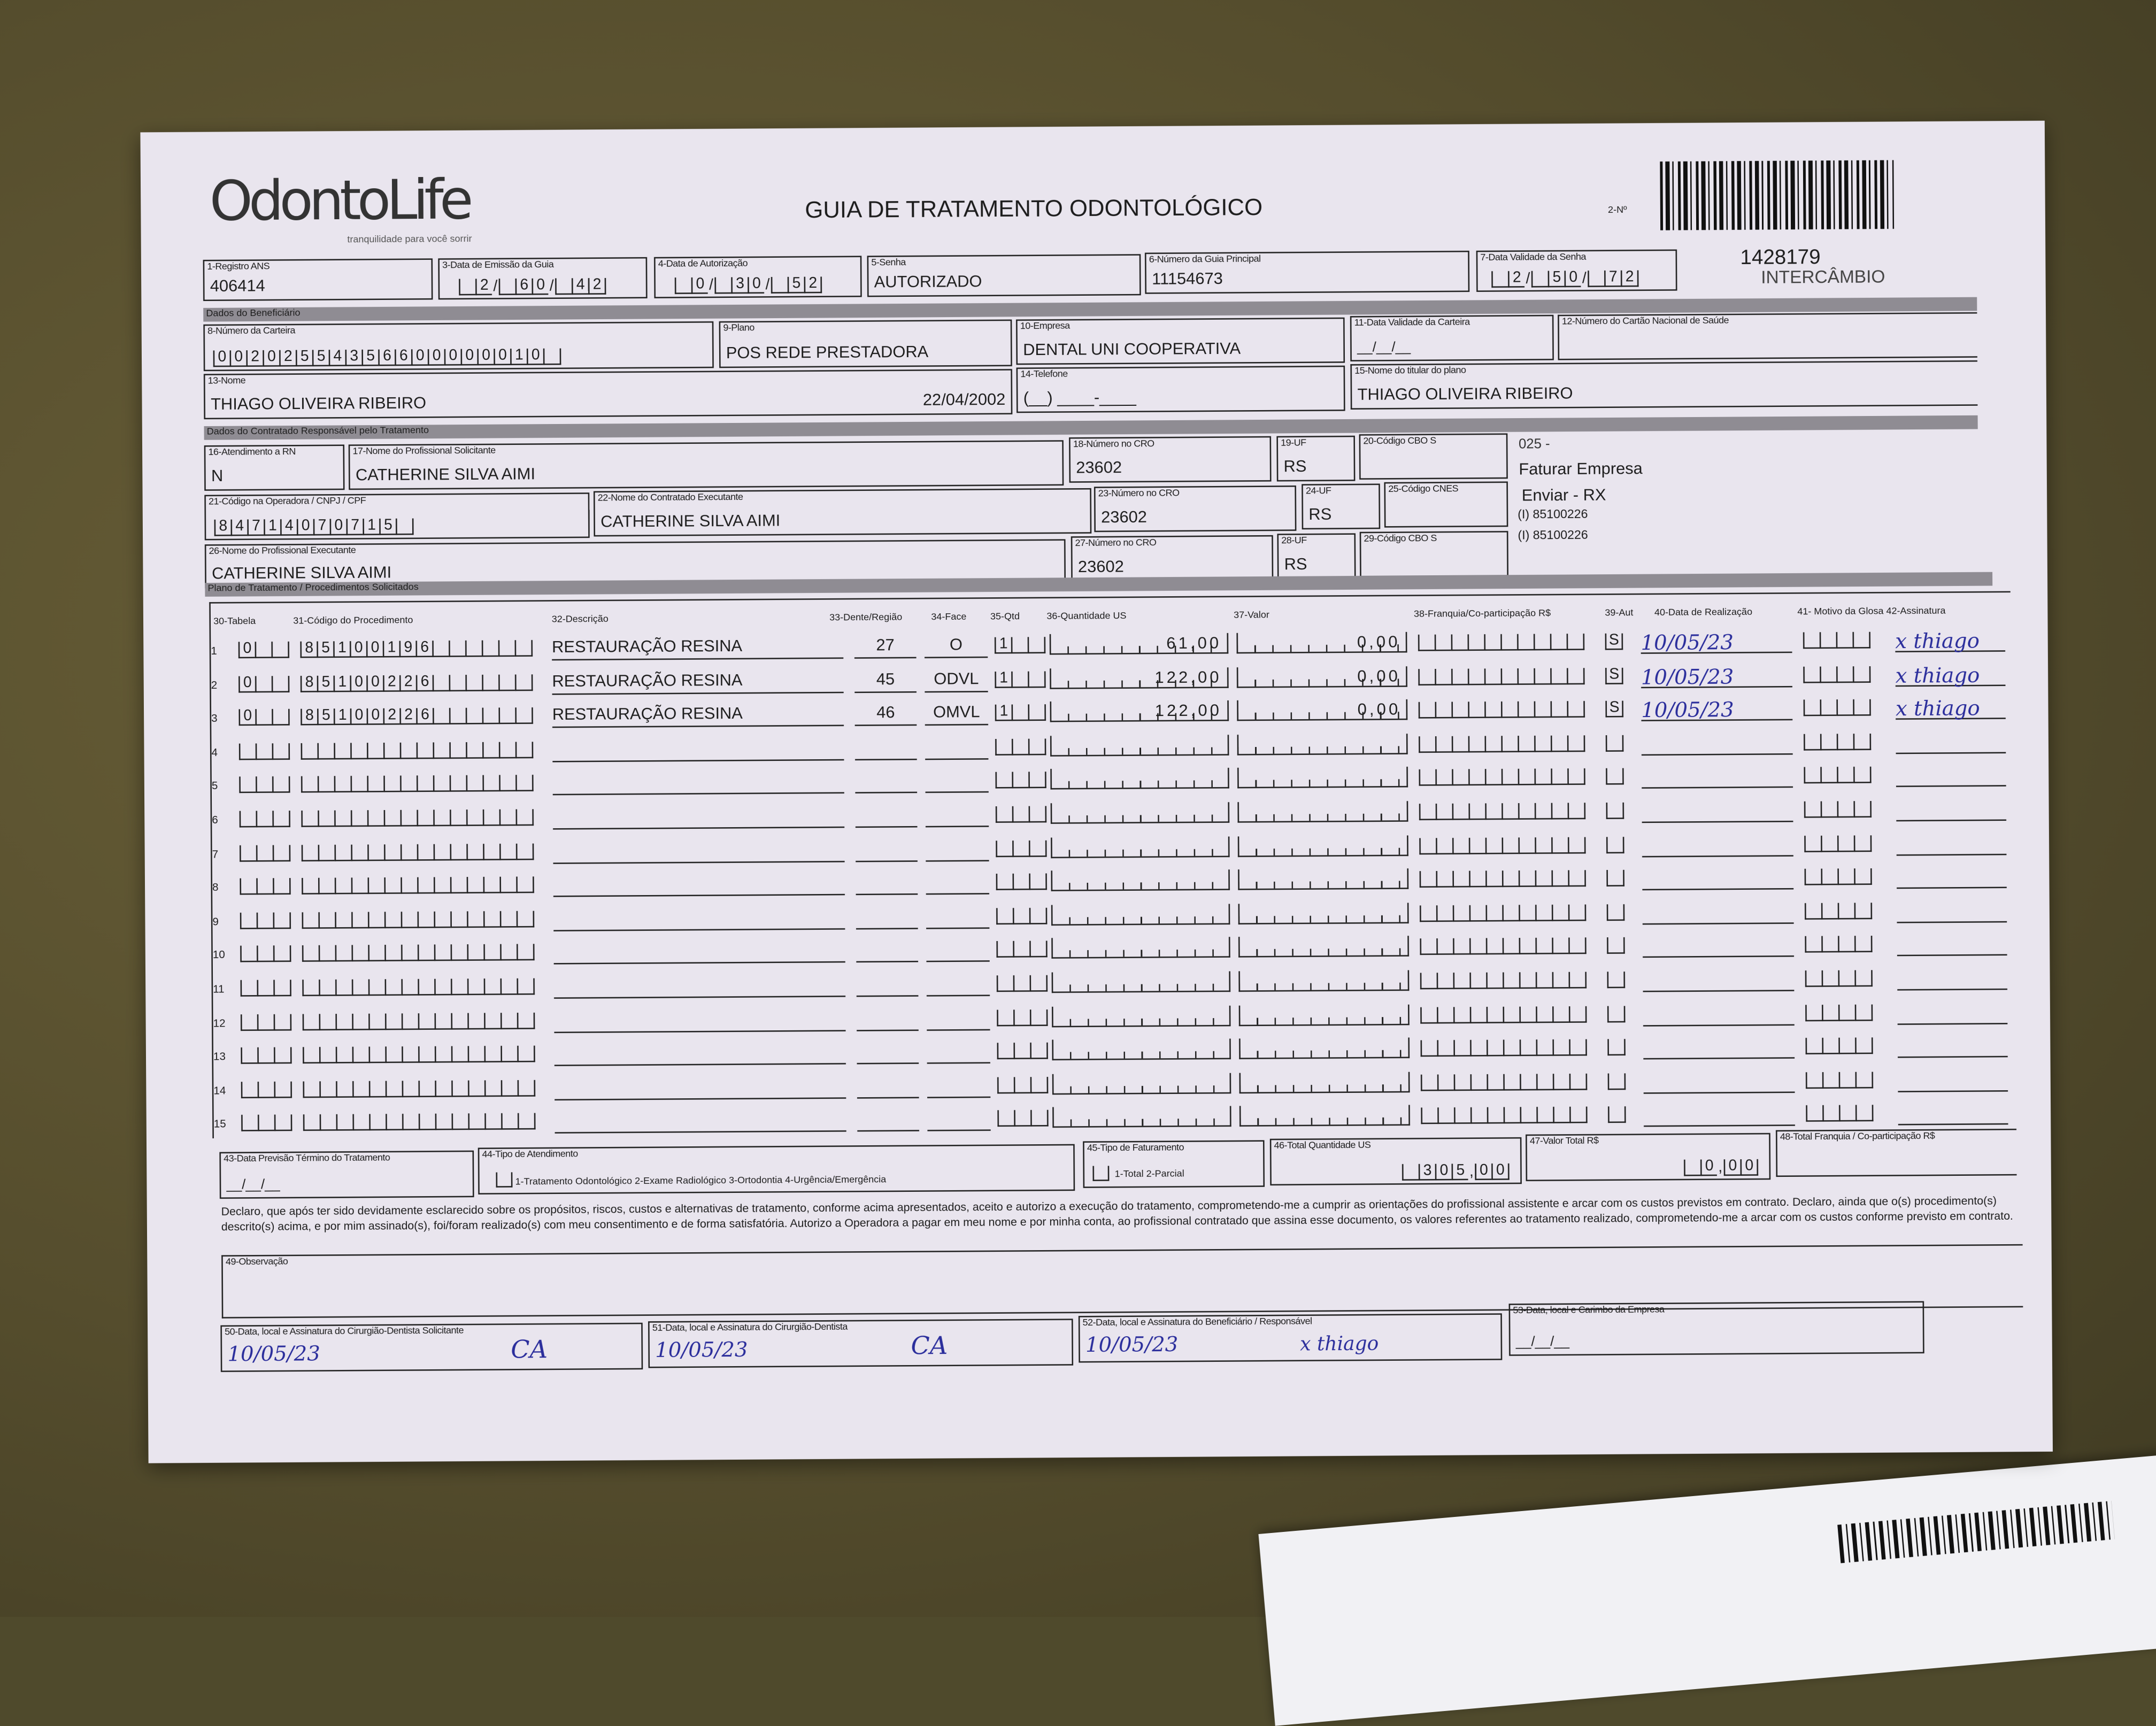  Describe the element at coordinates (1896, 1152) in the screenshot. I see `field-total-franquia: 48-Total Franquia / Co-participação R$` at that location.